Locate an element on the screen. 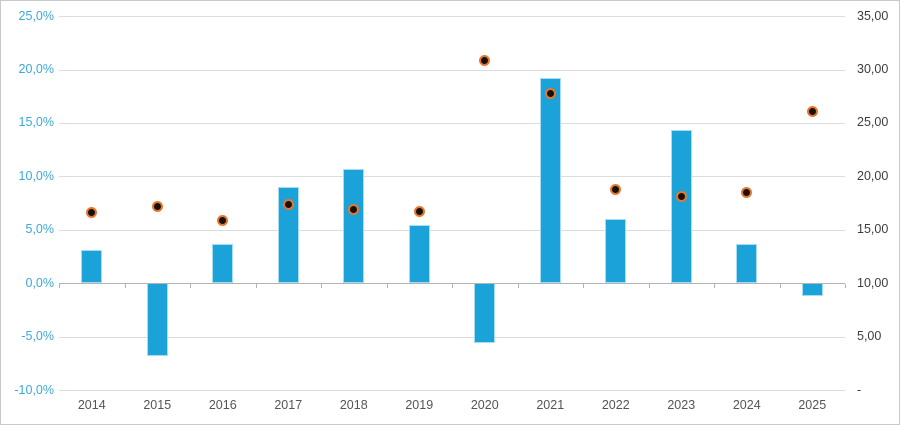  x-axis-zero-line is located at coordinates (452, 284).